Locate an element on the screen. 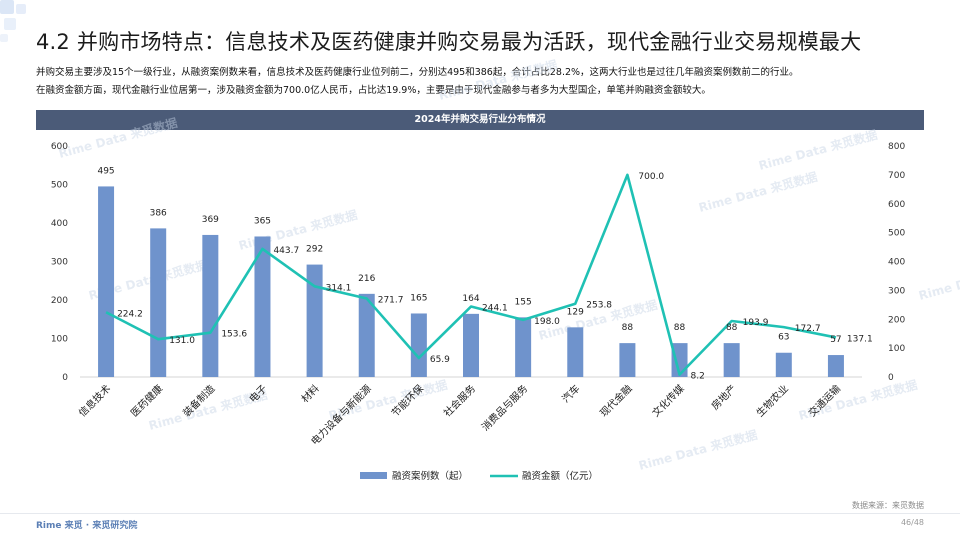 This screenshot has width=960, height=540. y-left-tick-label: 500 is located at coordinates (59, 186).